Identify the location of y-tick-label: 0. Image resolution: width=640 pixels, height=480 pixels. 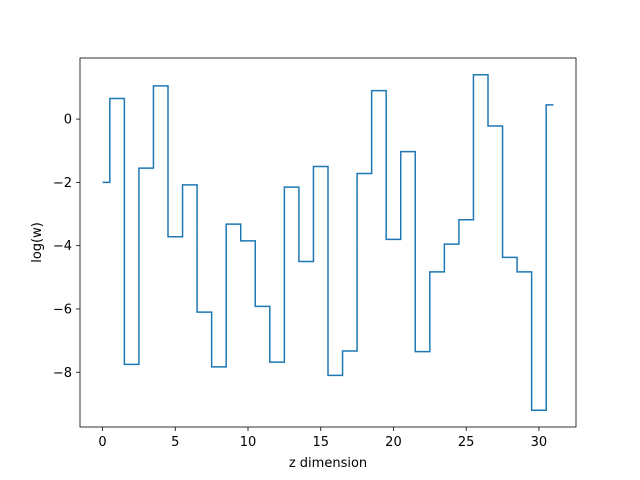
(68, 120).